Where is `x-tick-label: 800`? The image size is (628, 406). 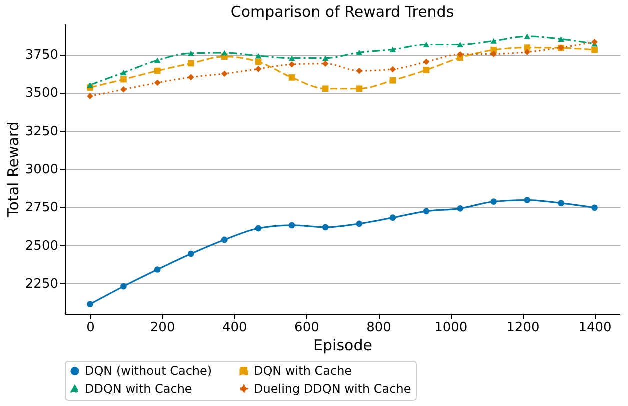 x-tick-label: 800 is located at coordinates (379, 328).